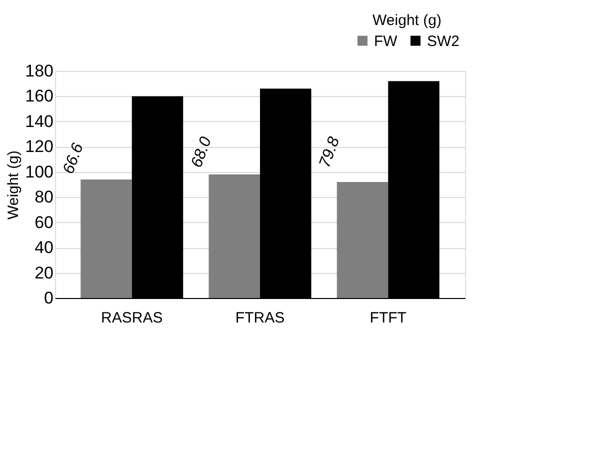  I want to click on legend-label: SW2, so click(443, 41).